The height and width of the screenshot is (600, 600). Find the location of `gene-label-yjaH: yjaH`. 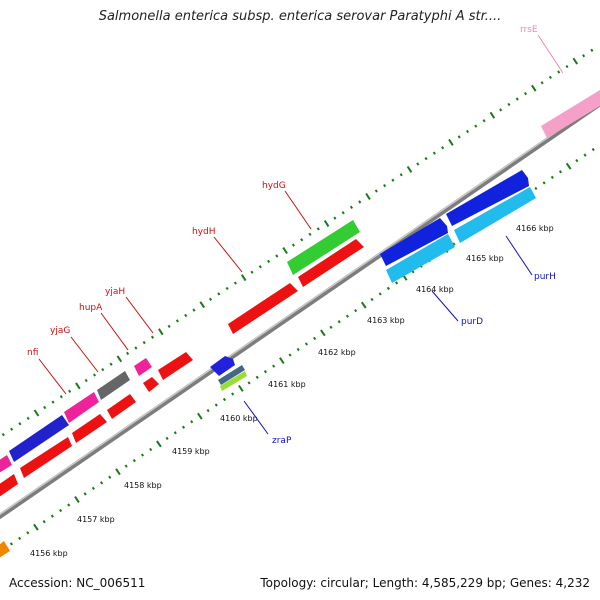

gene-label-yjaH: yjaH is located at coordinates (115, 292).